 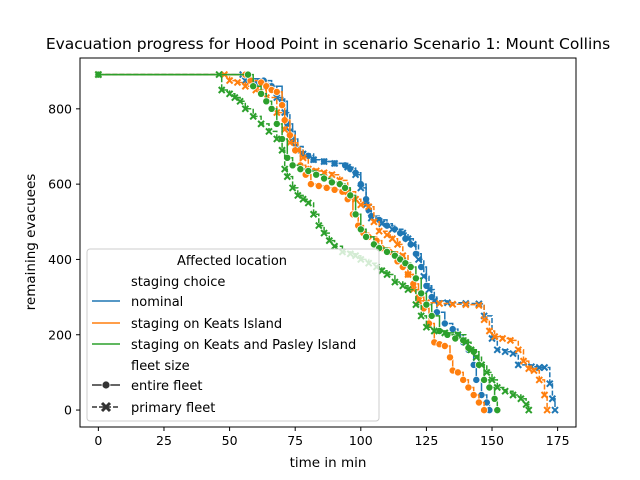 I want to click on legend-label-keats: staging on Keats Island, so click(x=206, y=324).